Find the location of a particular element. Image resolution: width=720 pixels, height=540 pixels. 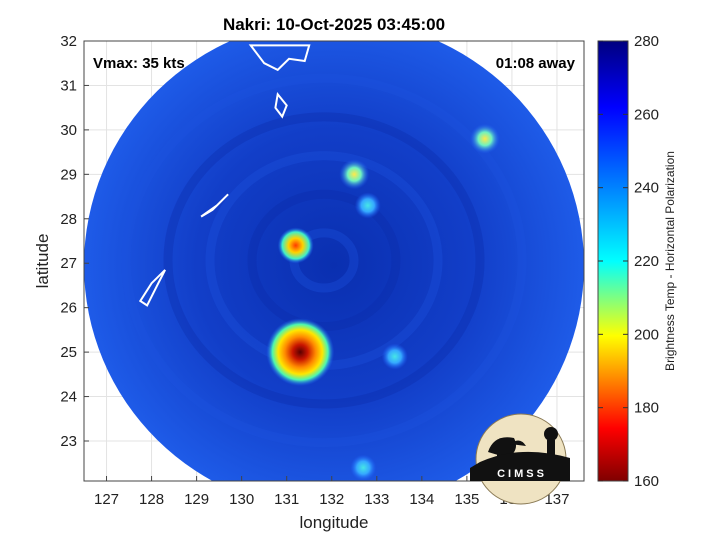

logo-hill is located at coordinates (520, 466).